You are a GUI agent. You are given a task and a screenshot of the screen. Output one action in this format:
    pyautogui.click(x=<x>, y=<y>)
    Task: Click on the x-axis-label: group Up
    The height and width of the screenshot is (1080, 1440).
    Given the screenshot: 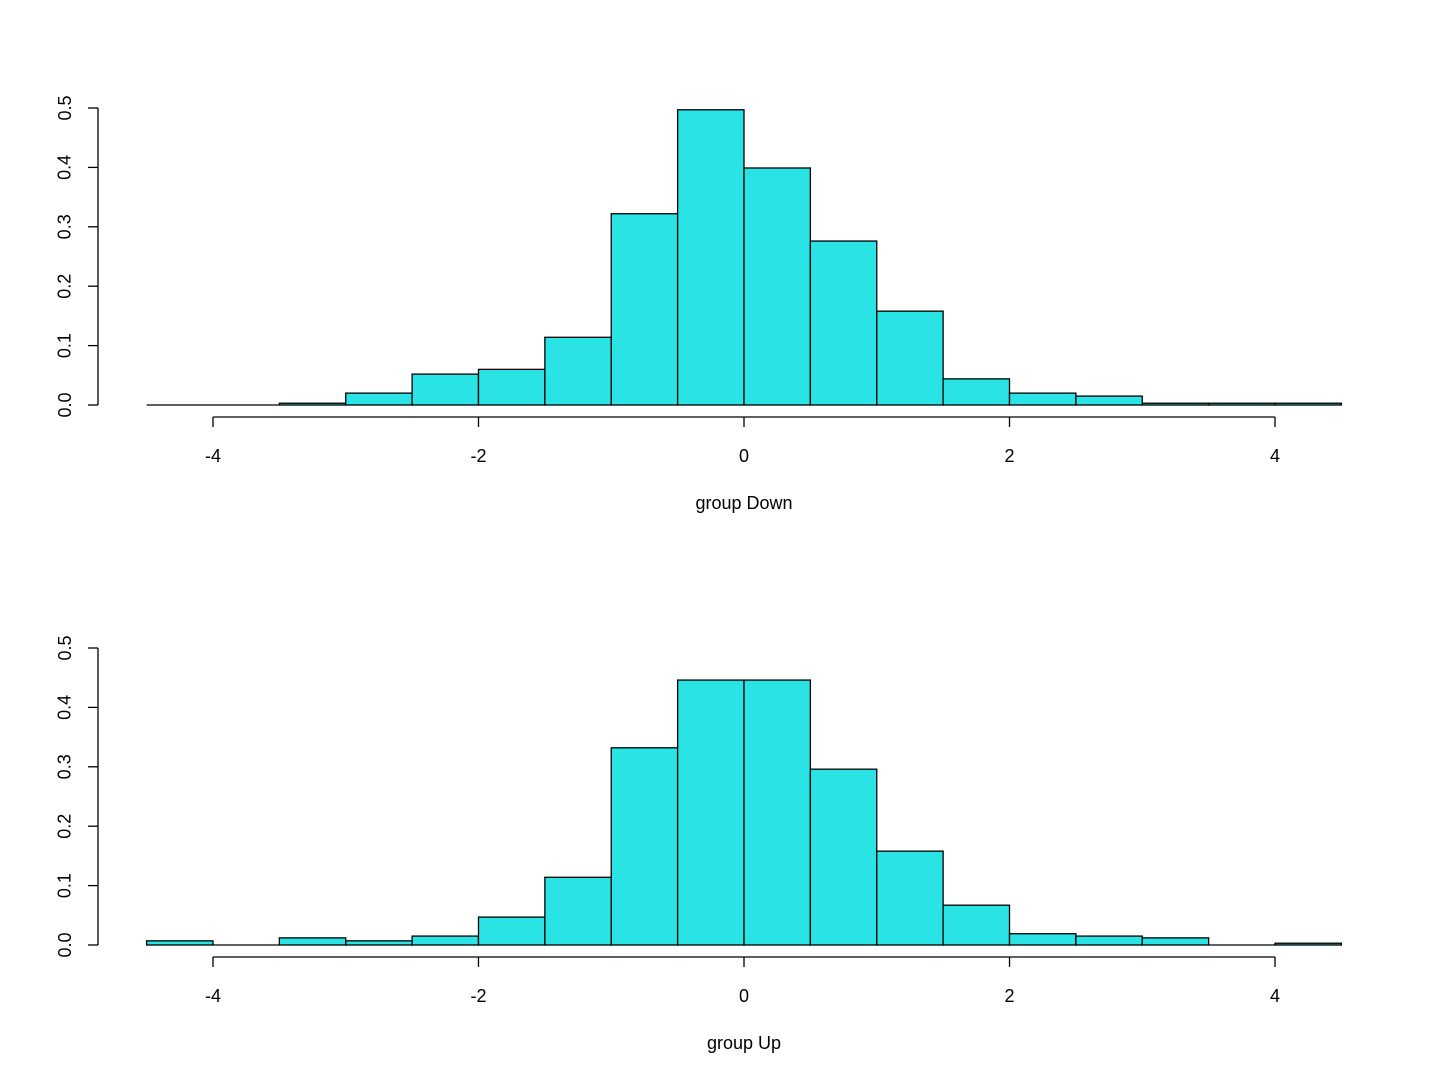 What is the action you would take?
    pyautogui.click(x=744, y=1043)
    